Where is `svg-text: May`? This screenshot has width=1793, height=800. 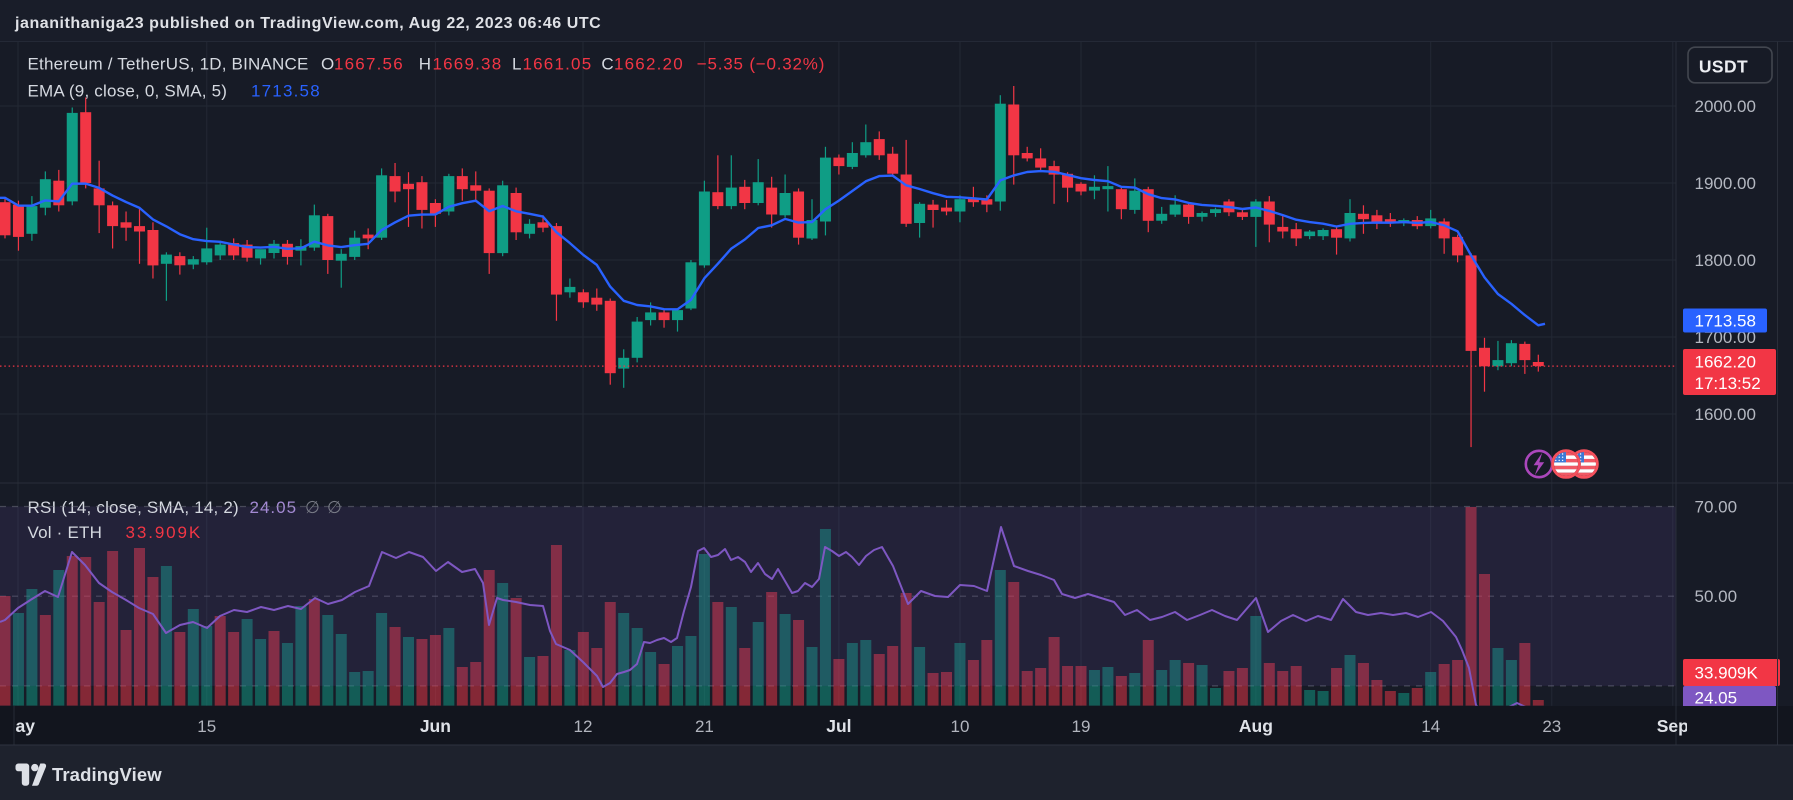 svg-text: May is located at coordinates (18, 726).